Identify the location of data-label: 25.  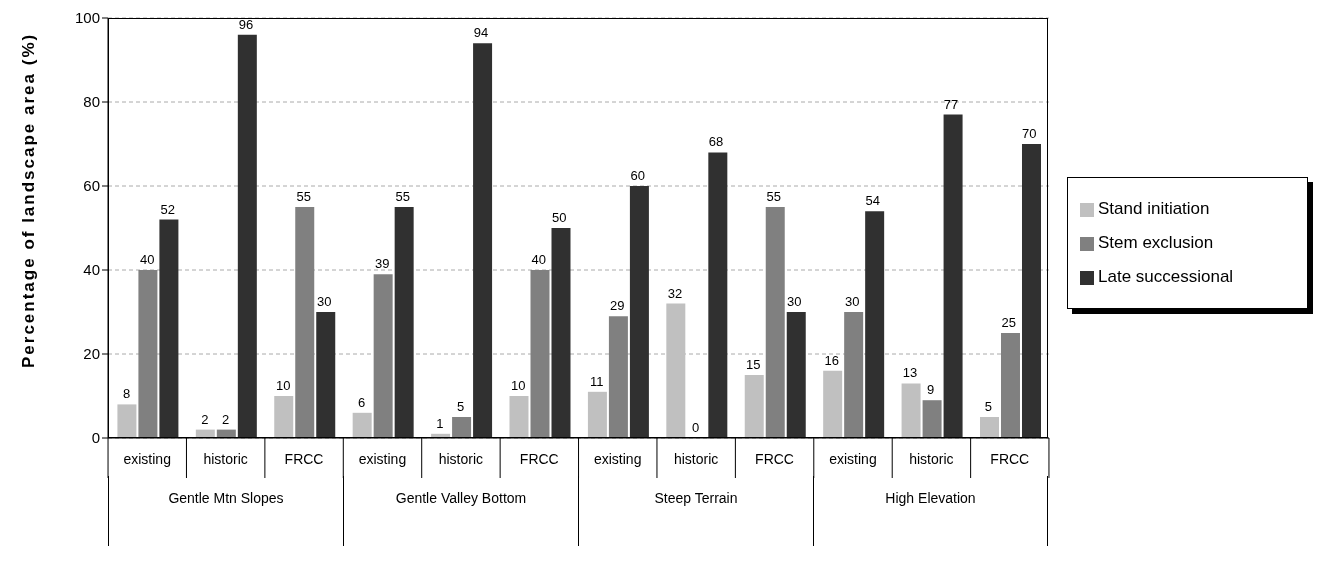
(1009, 322).